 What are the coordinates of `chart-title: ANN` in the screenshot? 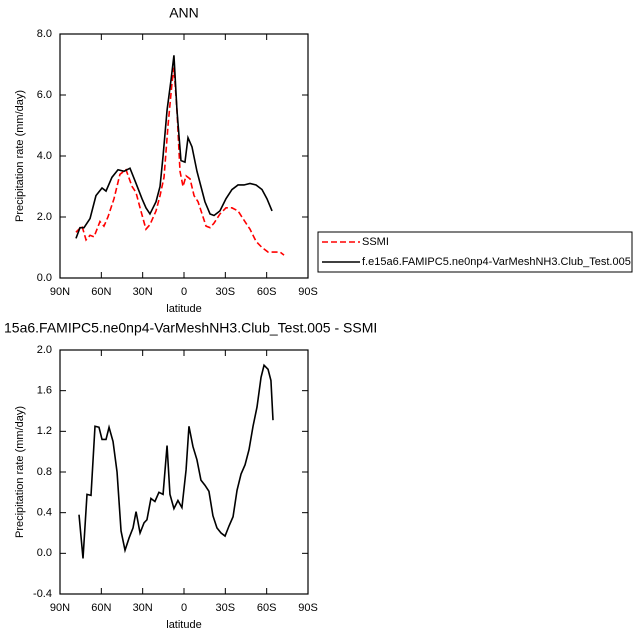 It's located at (184, 13).